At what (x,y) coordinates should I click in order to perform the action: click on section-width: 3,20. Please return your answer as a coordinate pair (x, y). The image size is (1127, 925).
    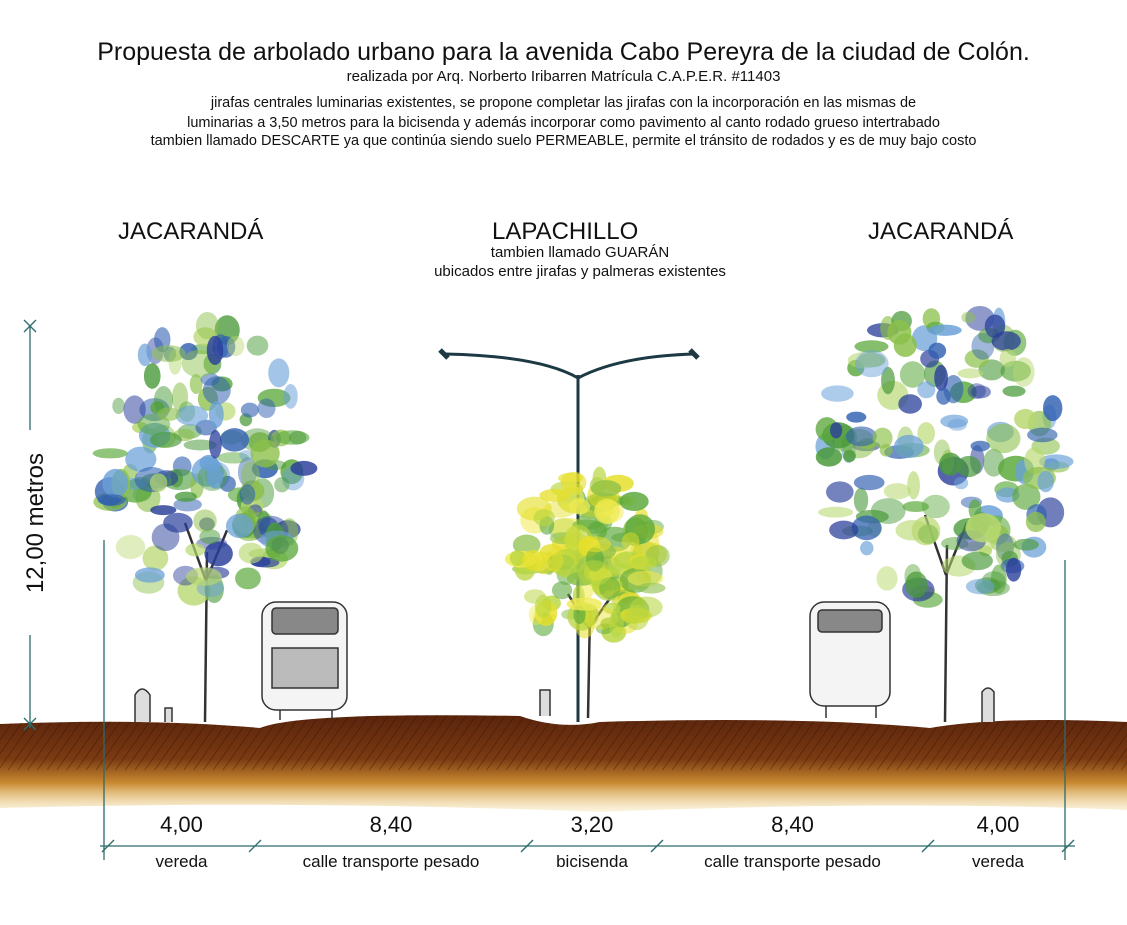
    Looking at the image, I should click on (592, 824).